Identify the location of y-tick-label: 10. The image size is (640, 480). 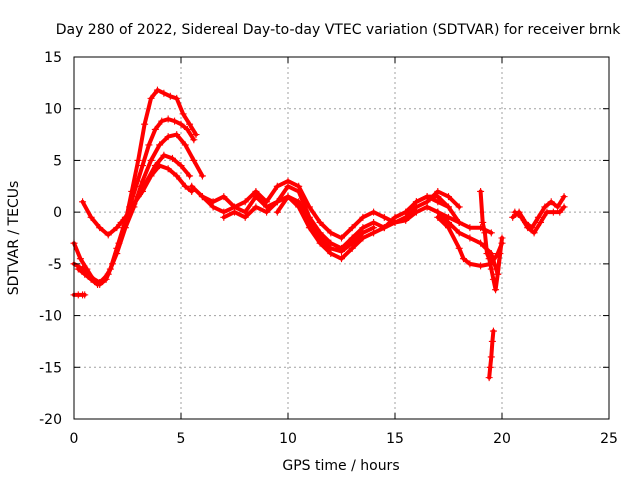
(53, 110).